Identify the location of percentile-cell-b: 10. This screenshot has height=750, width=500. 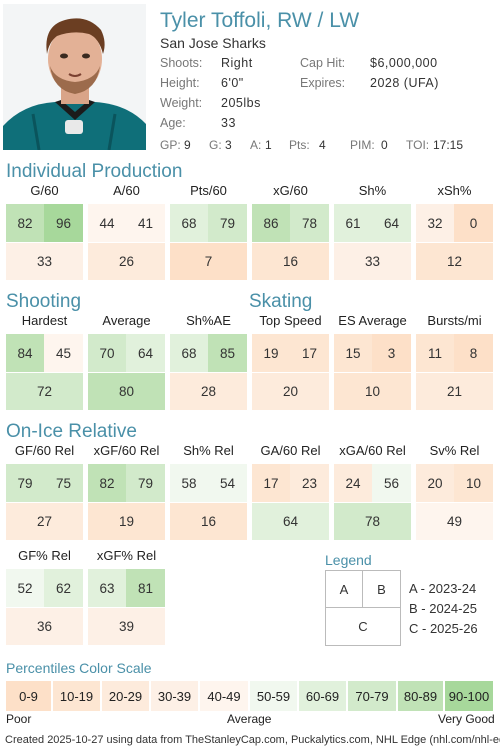
(473, 483).